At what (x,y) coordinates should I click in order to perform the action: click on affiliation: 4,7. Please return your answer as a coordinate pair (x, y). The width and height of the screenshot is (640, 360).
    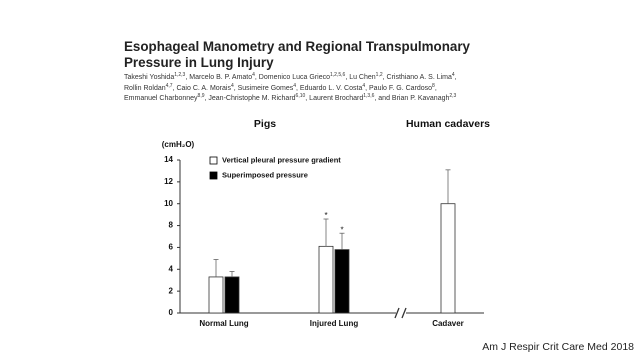
    Looking at the image, I should click on (169, 85).